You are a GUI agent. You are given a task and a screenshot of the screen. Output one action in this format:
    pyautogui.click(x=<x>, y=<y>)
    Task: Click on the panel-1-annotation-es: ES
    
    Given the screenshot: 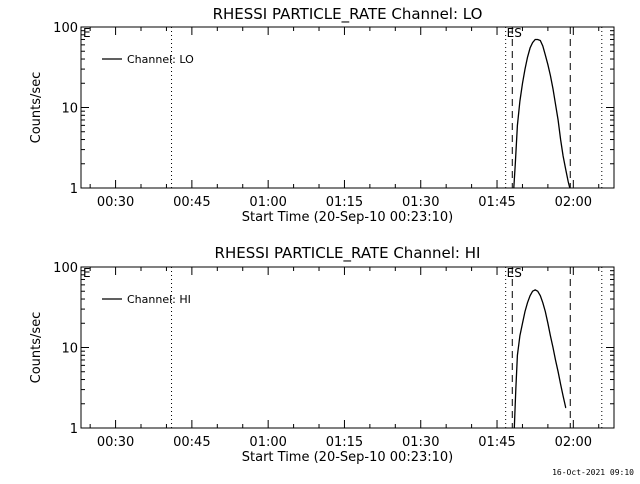 What is the action you would take?
    pyautogui.click(x=514, y=33)
    